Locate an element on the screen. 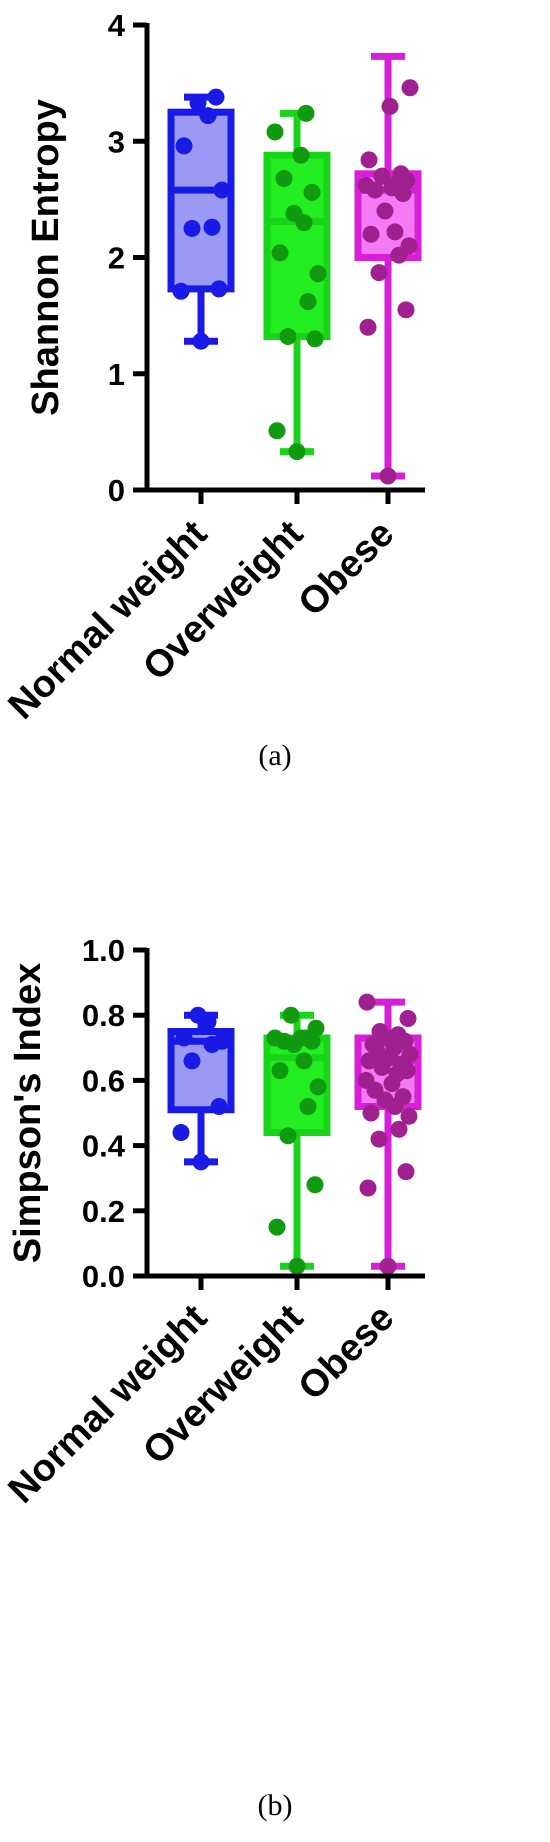 This screenshot has width=550, height=1842. y-axis-title: Shannon Entropy is located at coordinates (46, 257).